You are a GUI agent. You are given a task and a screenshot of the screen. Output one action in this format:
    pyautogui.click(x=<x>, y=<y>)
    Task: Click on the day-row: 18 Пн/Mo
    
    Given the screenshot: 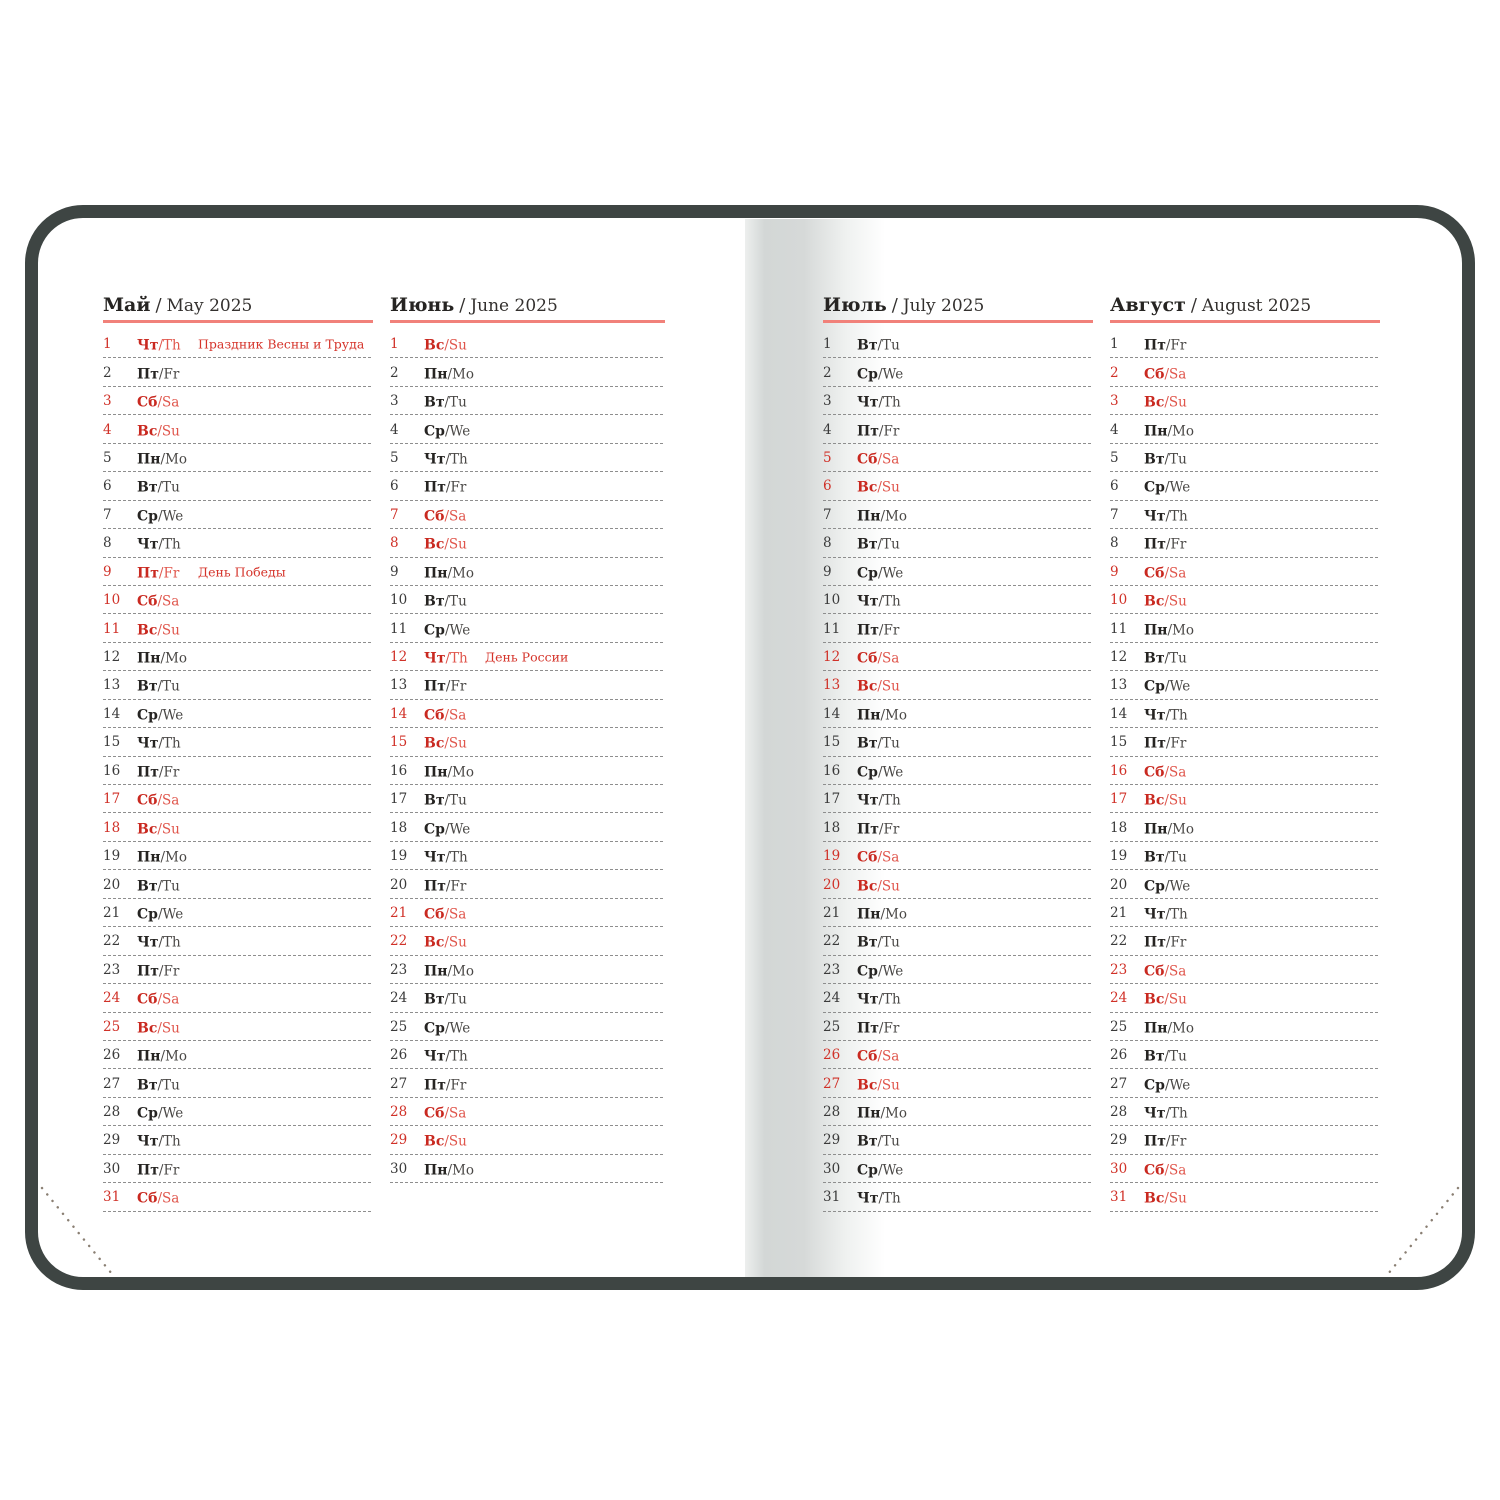 What is the action you would take?
    pyautogui.click(x=1245, y=828)
    